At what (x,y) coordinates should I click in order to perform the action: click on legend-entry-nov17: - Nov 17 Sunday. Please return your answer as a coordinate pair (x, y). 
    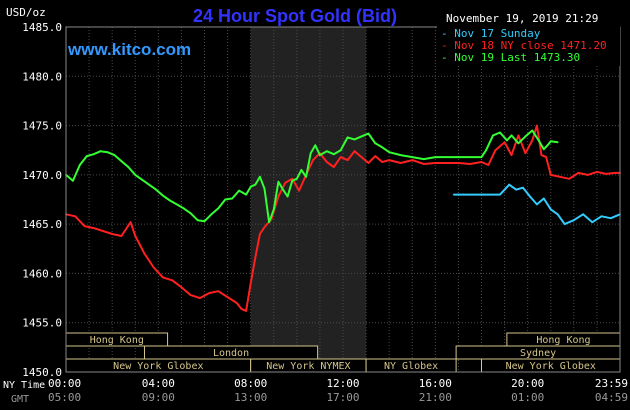
    Looking at the image, I should click on (491, 33).